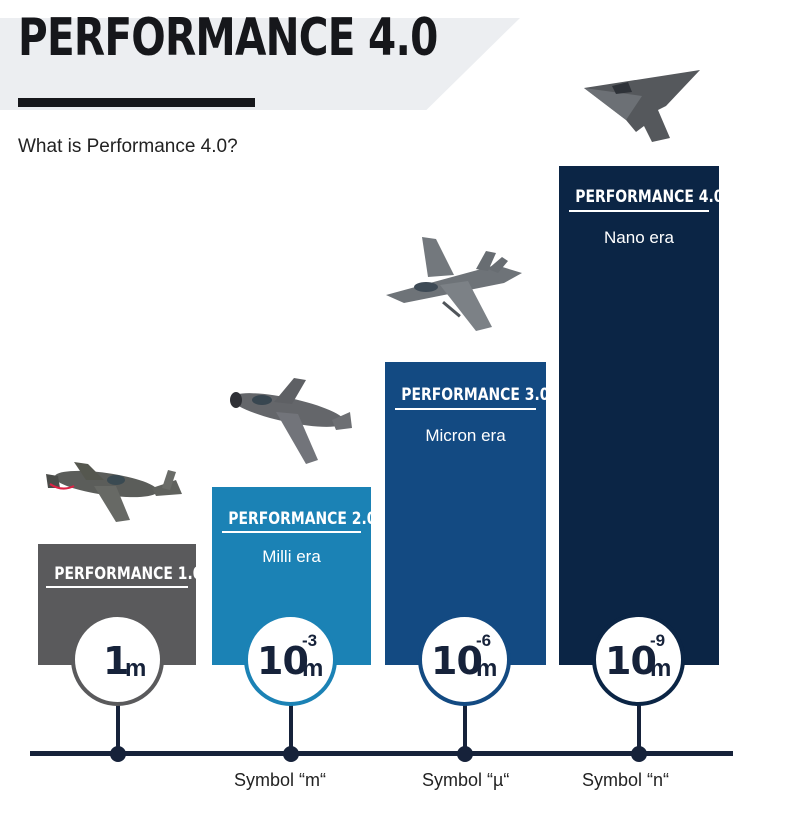 The width and height of the screenshot is (800, 828). What do you see at coordinates (649, 197) in the screenshot?
I see `stage-4-label: PERFORMANCE 4.0` at bounding box center [649, 197].